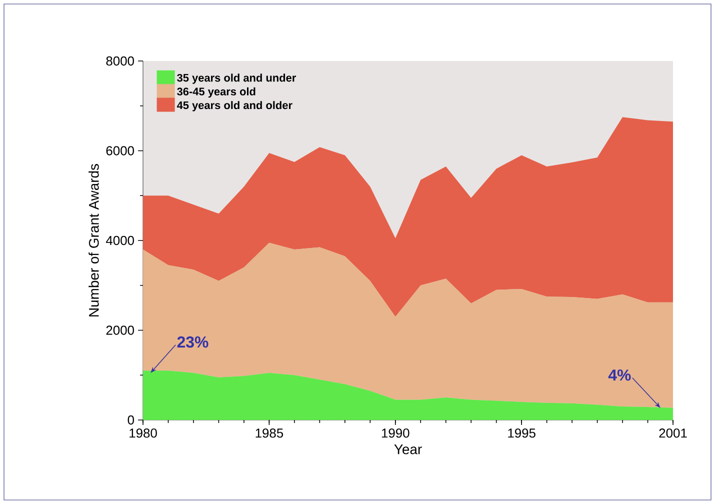 The image size is (715, 504). Describe the element at coordinates (408, 449) in the screenshot. I see `x-axis-title: Year` at that location.